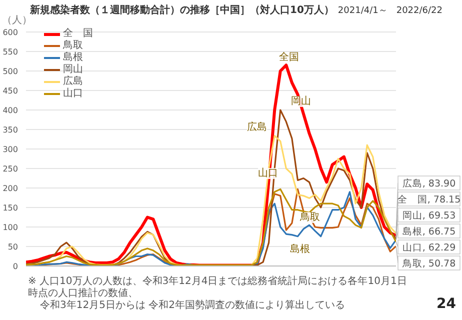  I want to click on chart-subtitle: 2021/4/1～ 2022/6/22, so click(390, 11).